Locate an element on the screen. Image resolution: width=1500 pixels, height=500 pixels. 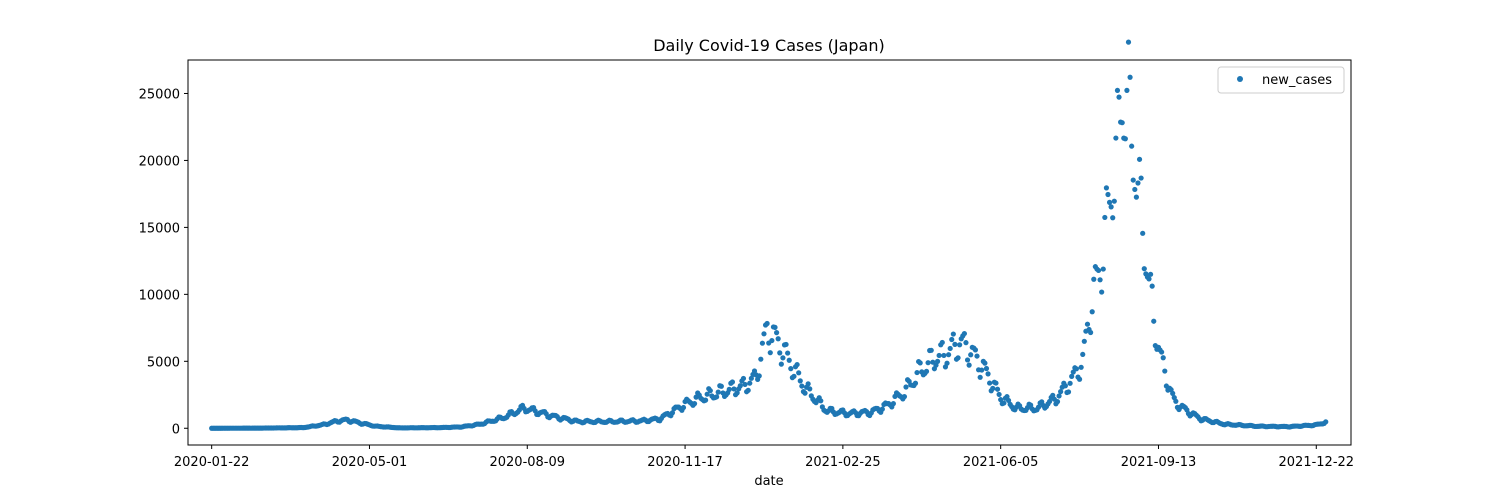
x-tick-label: 2021-06-05 is located at coordinates (1001, 462).